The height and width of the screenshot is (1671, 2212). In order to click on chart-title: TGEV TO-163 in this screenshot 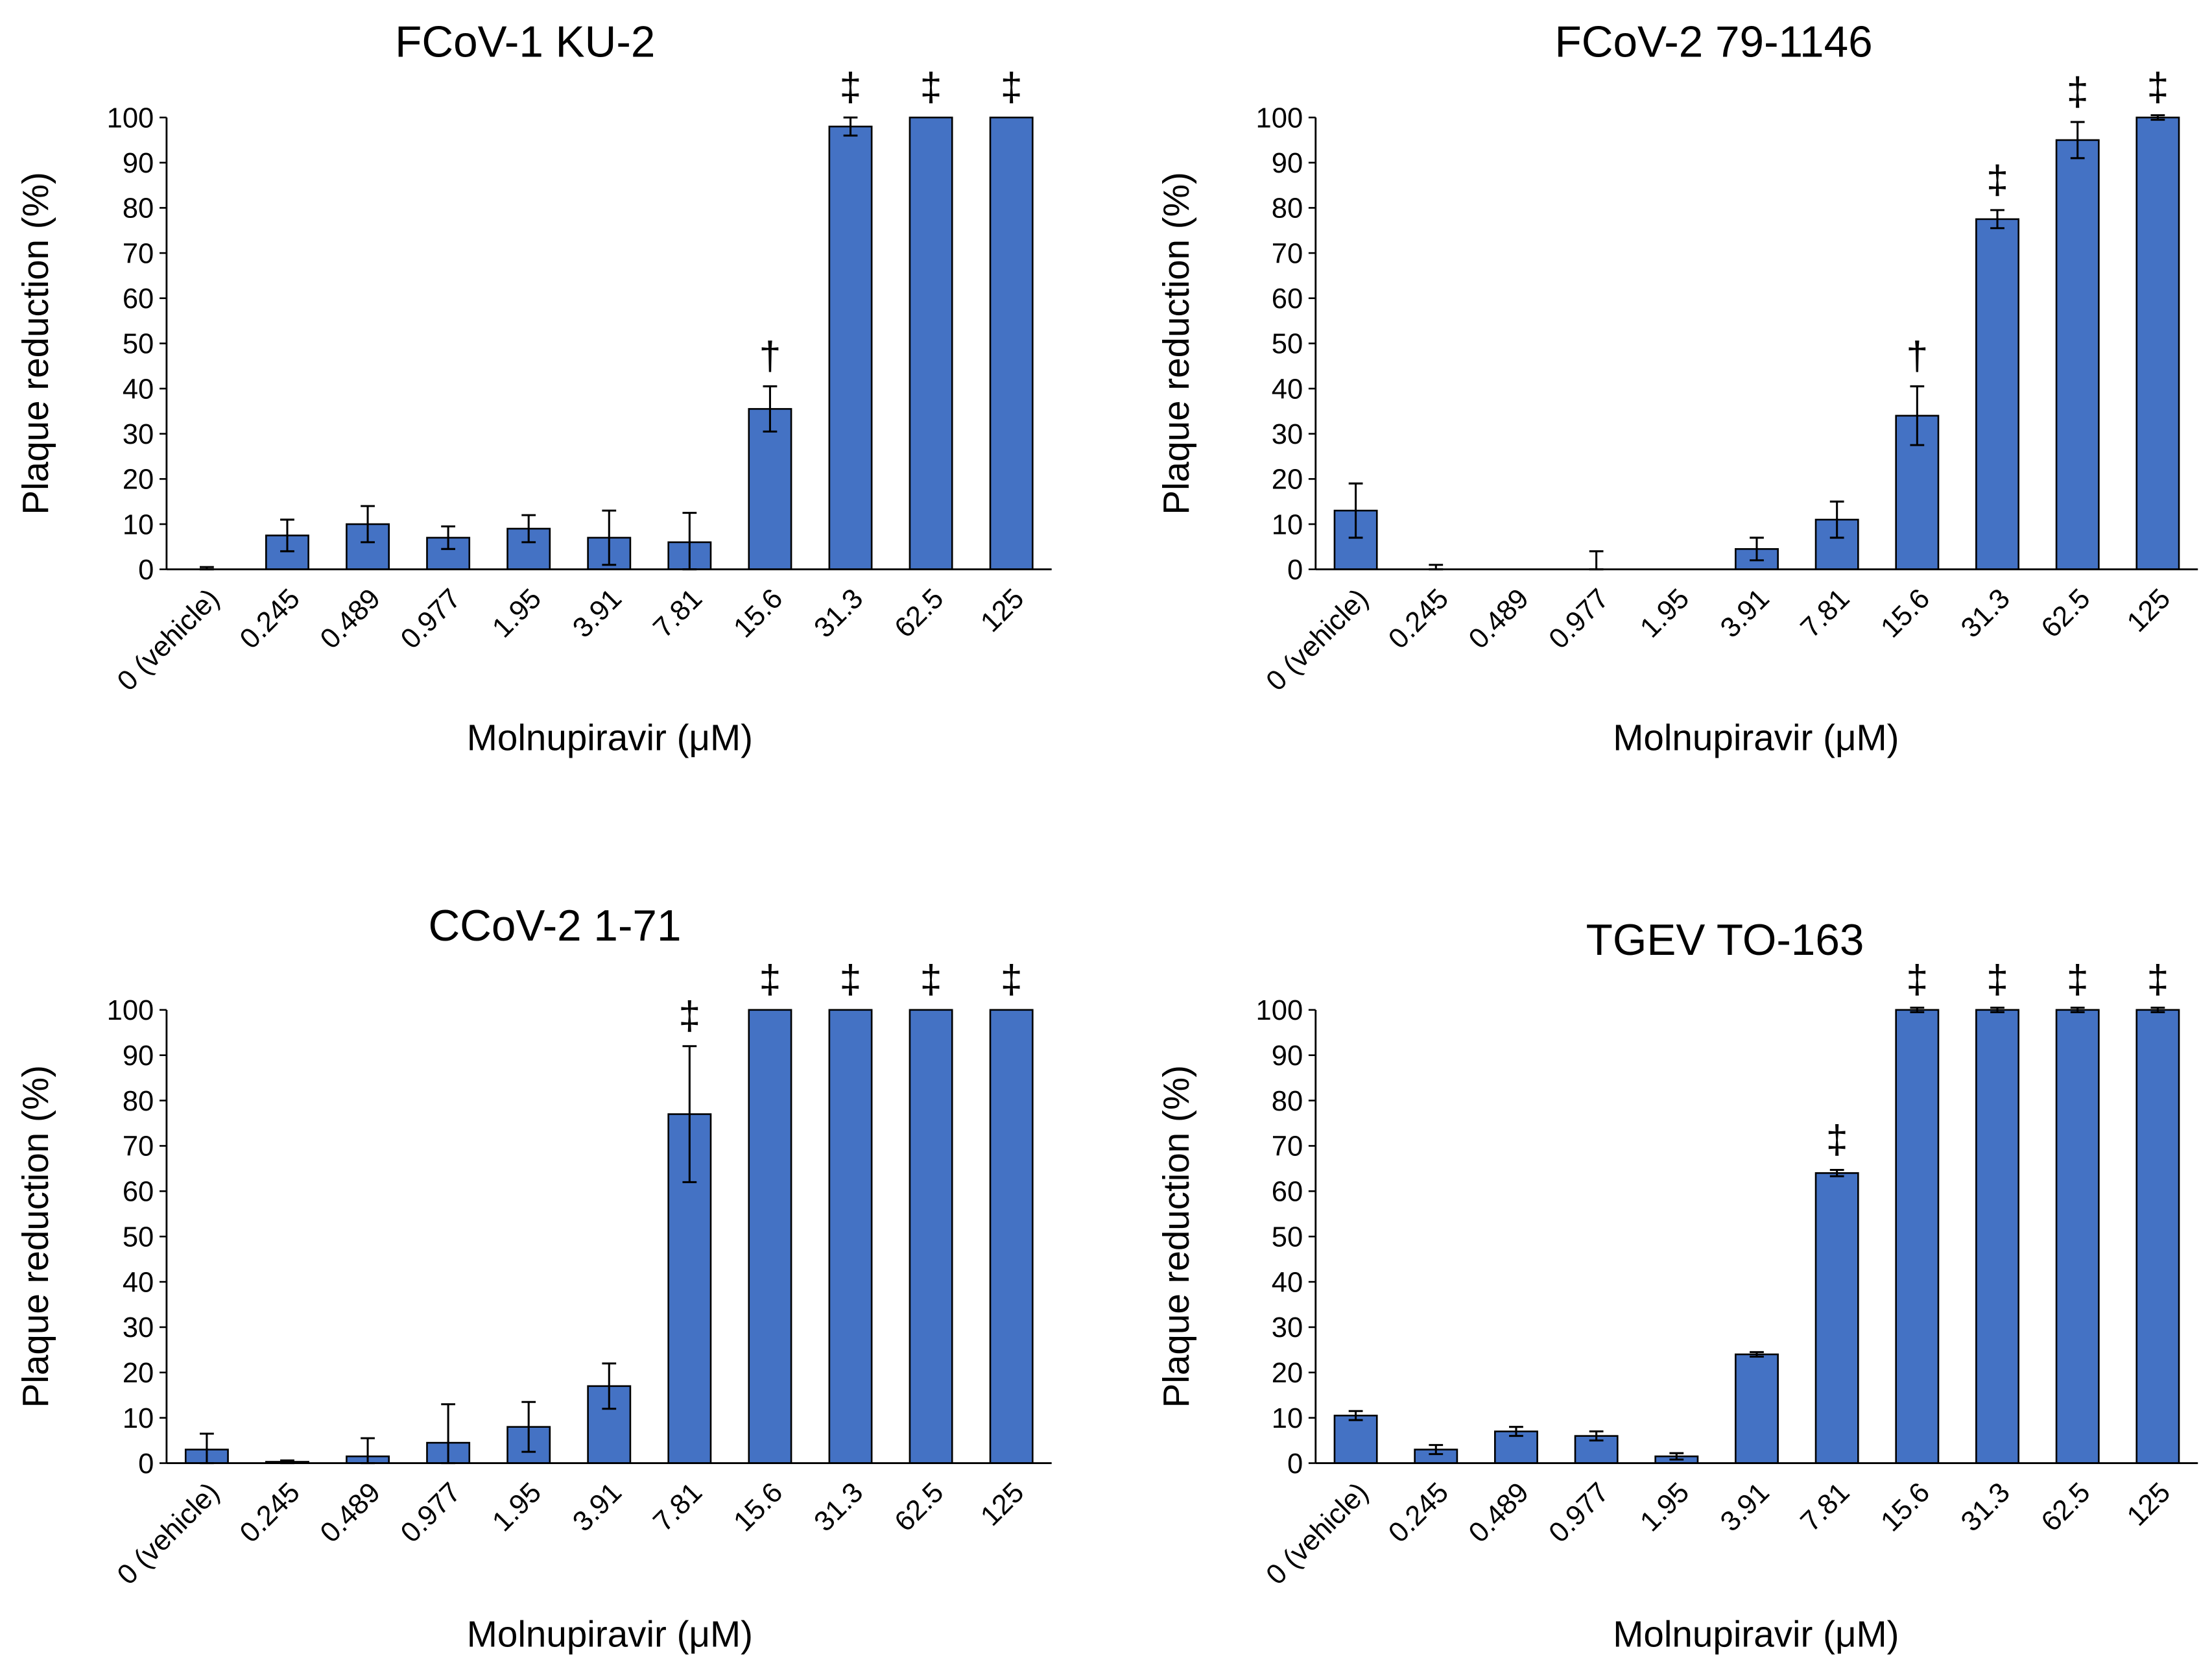, I will do `click(1725, 940)`.